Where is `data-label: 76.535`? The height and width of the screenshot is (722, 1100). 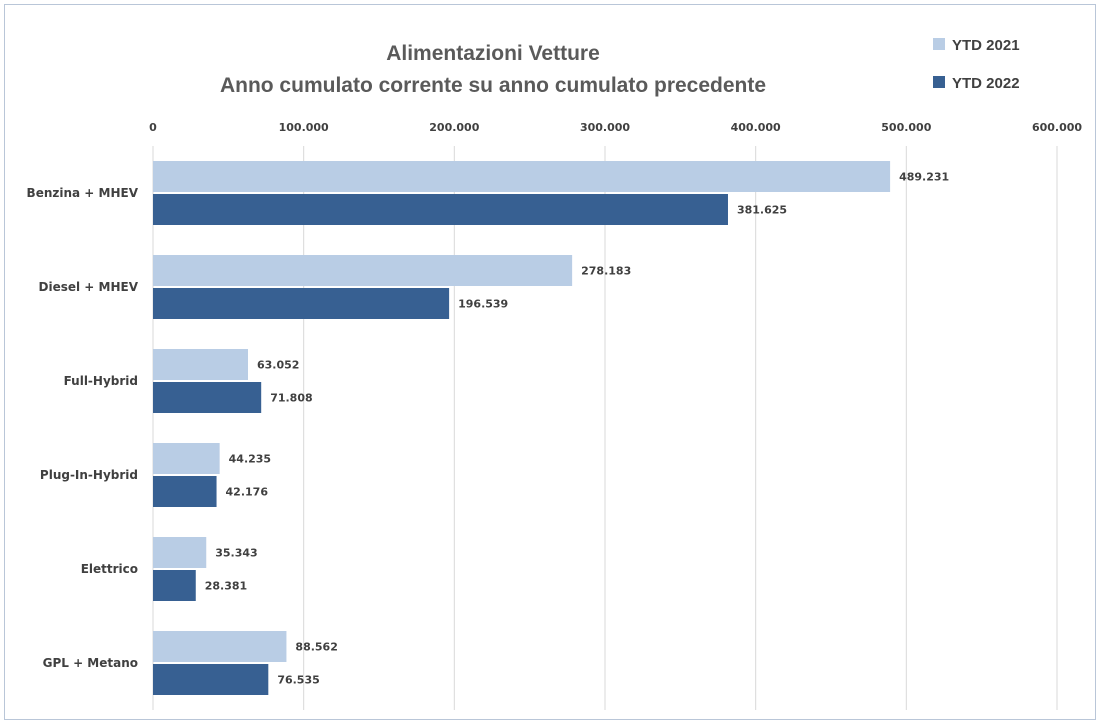
data-label: 76.535 is located at coordinates (298, 680).